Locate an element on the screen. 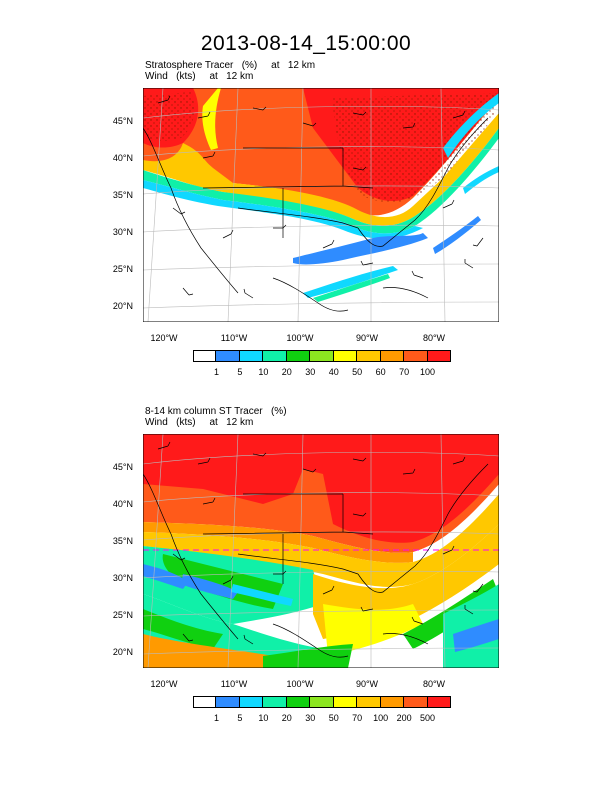 This screenshot has height=792, width=612. panel1-lat-label: 45°N is located at coordinates (122, 121).